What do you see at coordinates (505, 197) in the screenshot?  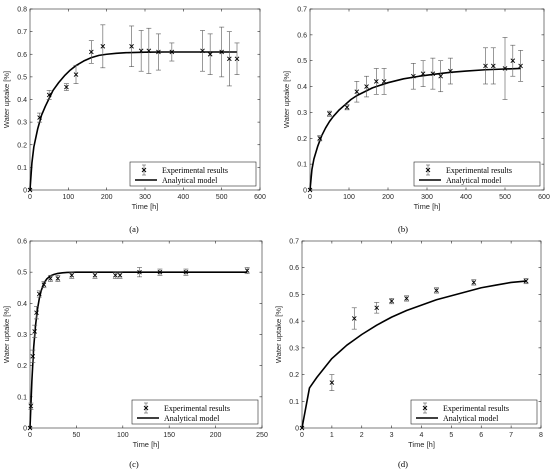 I see `x-tick-label: 500` at bounding box center [505, 197].